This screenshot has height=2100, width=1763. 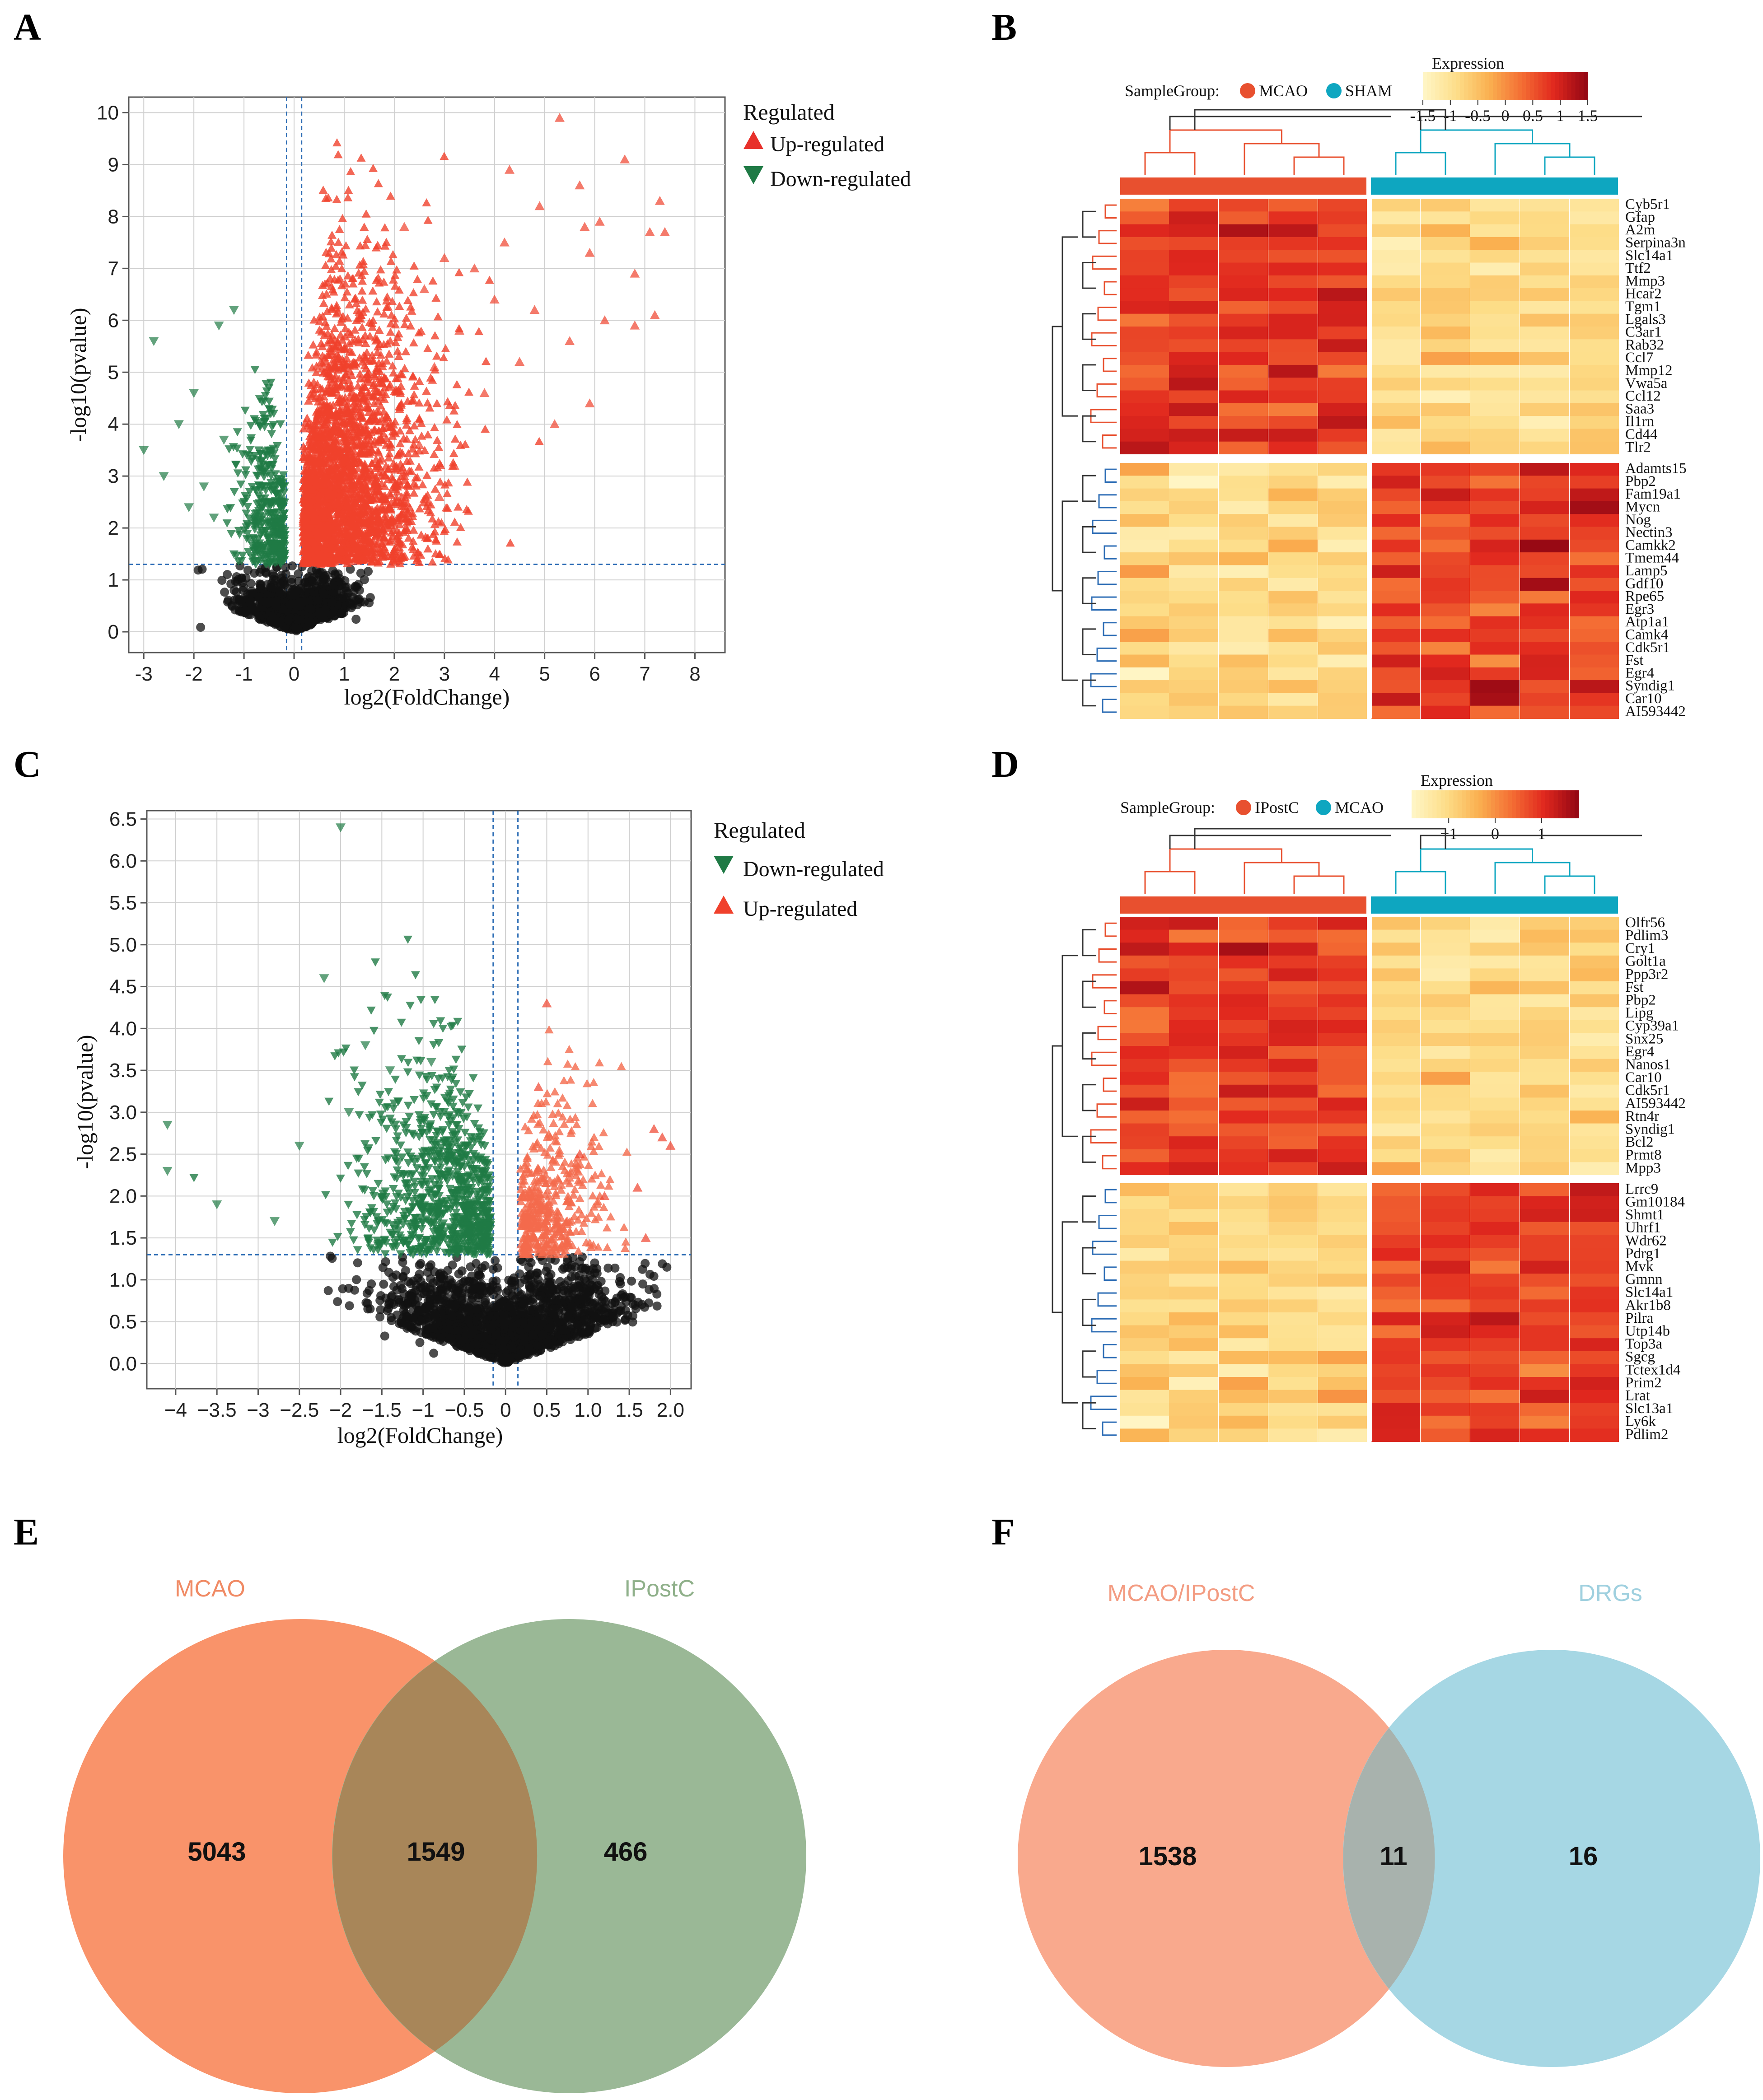 What do you see at coordinates (27, 27) in the screenshot?
I see `panel-letter-a: A` at bounding box center [27, 27].